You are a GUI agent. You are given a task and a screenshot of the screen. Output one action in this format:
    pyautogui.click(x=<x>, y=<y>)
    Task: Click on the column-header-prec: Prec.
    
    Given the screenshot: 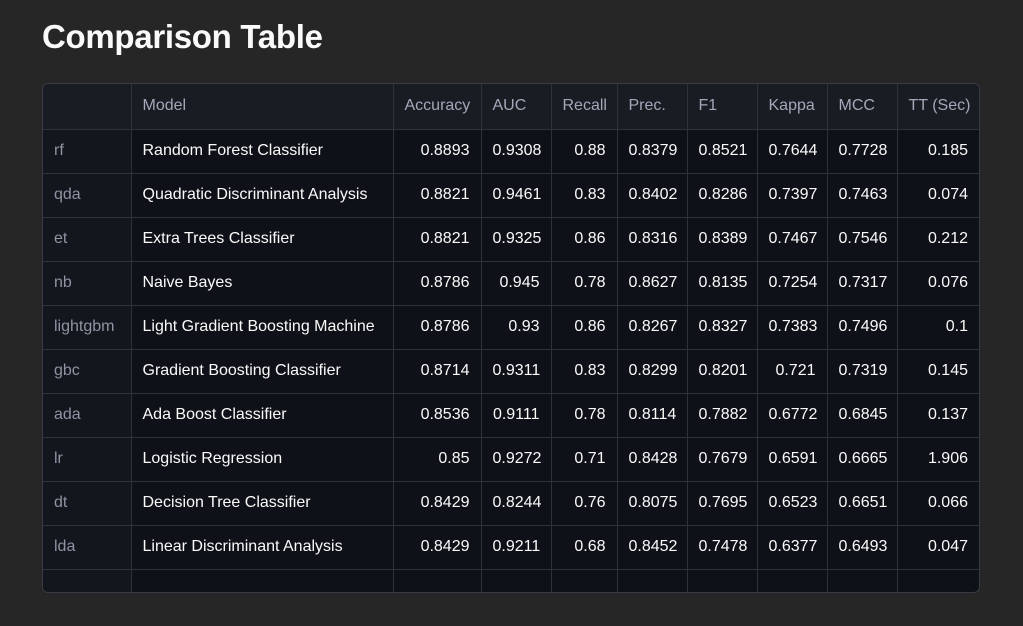 What is the action you would take?
    pyautogui.click(x=652, y=107)
    